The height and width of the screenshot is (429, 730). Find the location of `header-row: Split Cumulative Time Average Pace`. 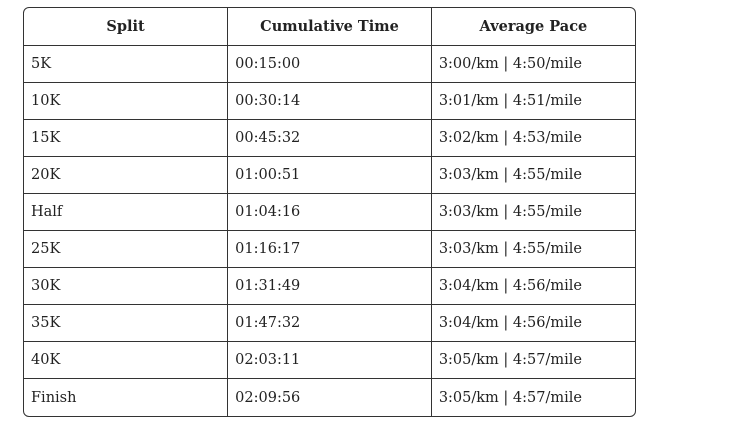

header-row: Split Cumulative Time Average Pace is located at coordinates (329, 27).